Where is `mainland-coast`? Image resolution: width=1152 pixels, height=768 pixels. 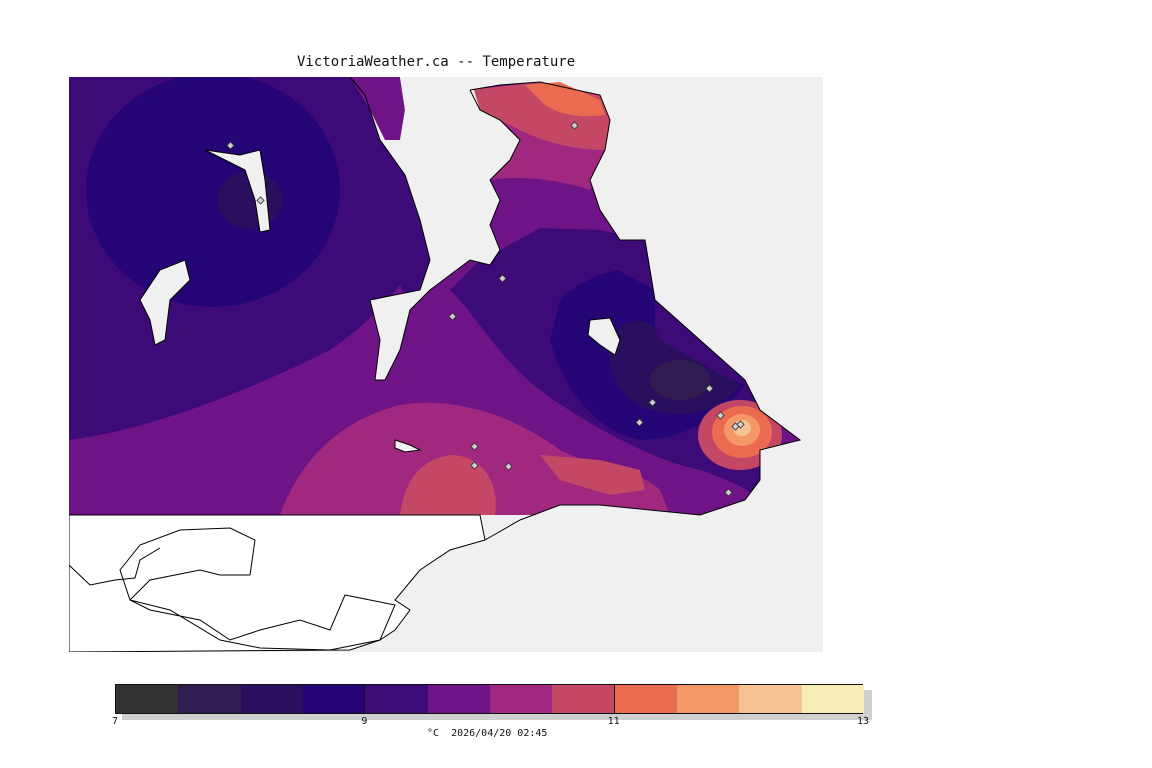 mainland-coast is located at coordinates (115, 566).